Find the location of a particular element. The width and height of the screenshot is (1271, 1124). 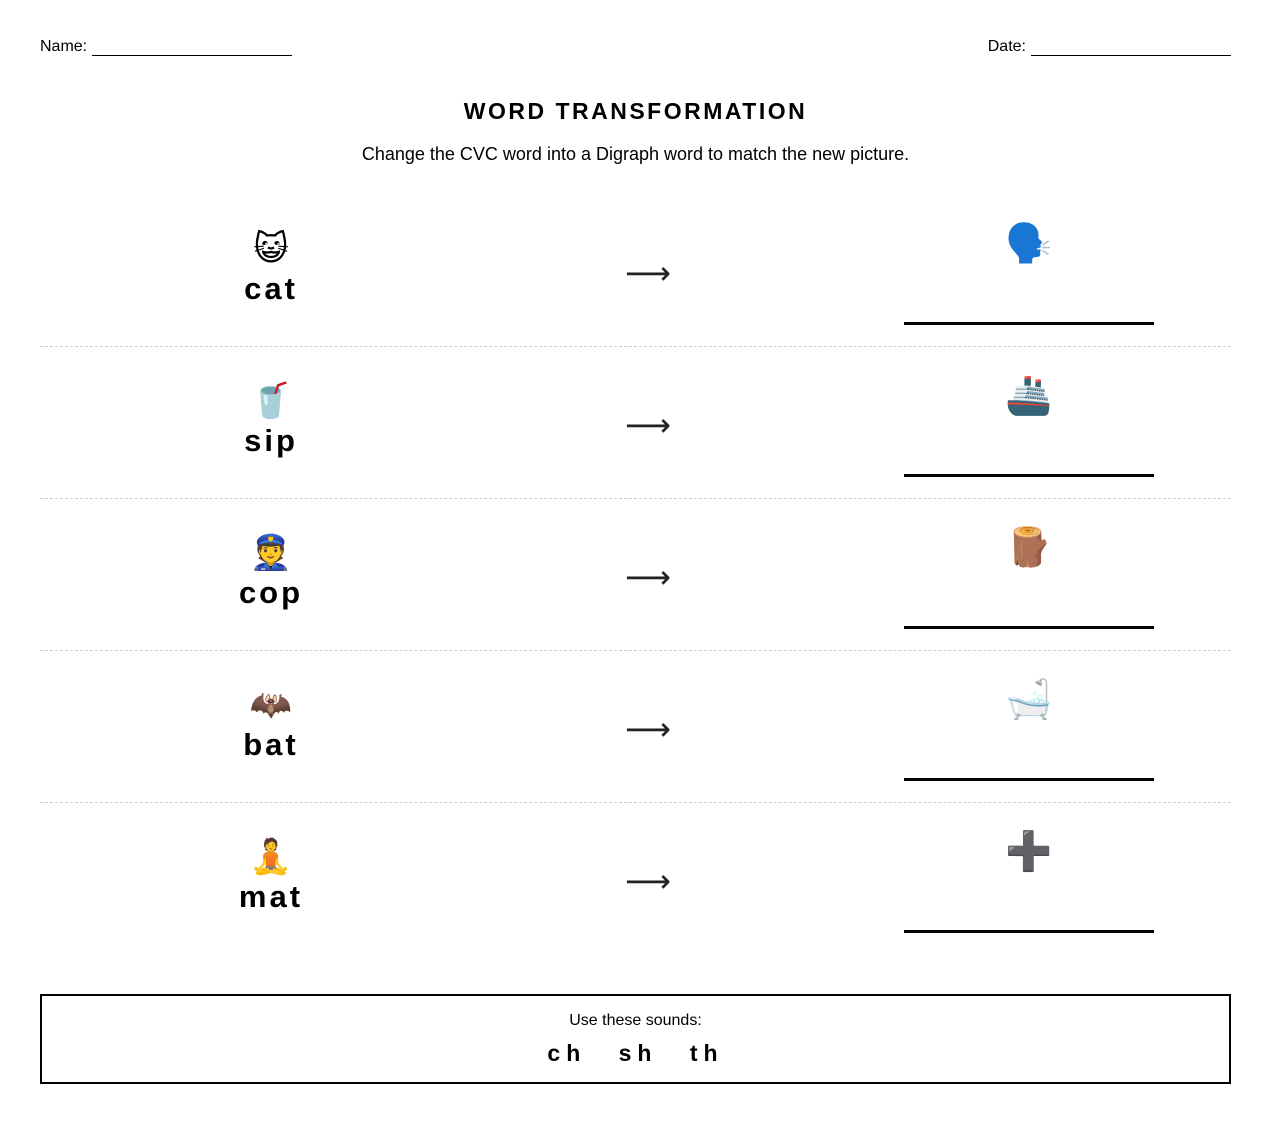

cvc-word: cop is located at coordinates (271, 592).